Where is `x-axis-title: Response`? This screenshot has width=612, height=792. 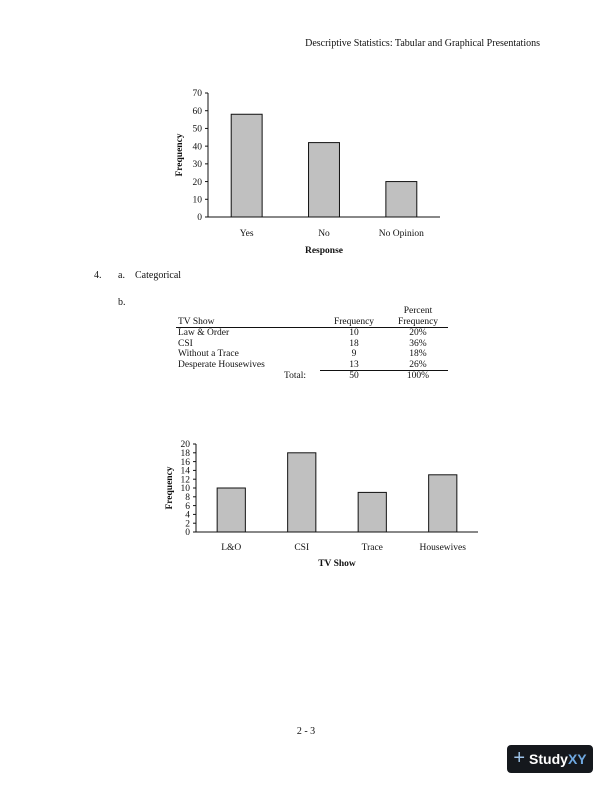 x-axis-title: Response is located at coordinates (324, 251).